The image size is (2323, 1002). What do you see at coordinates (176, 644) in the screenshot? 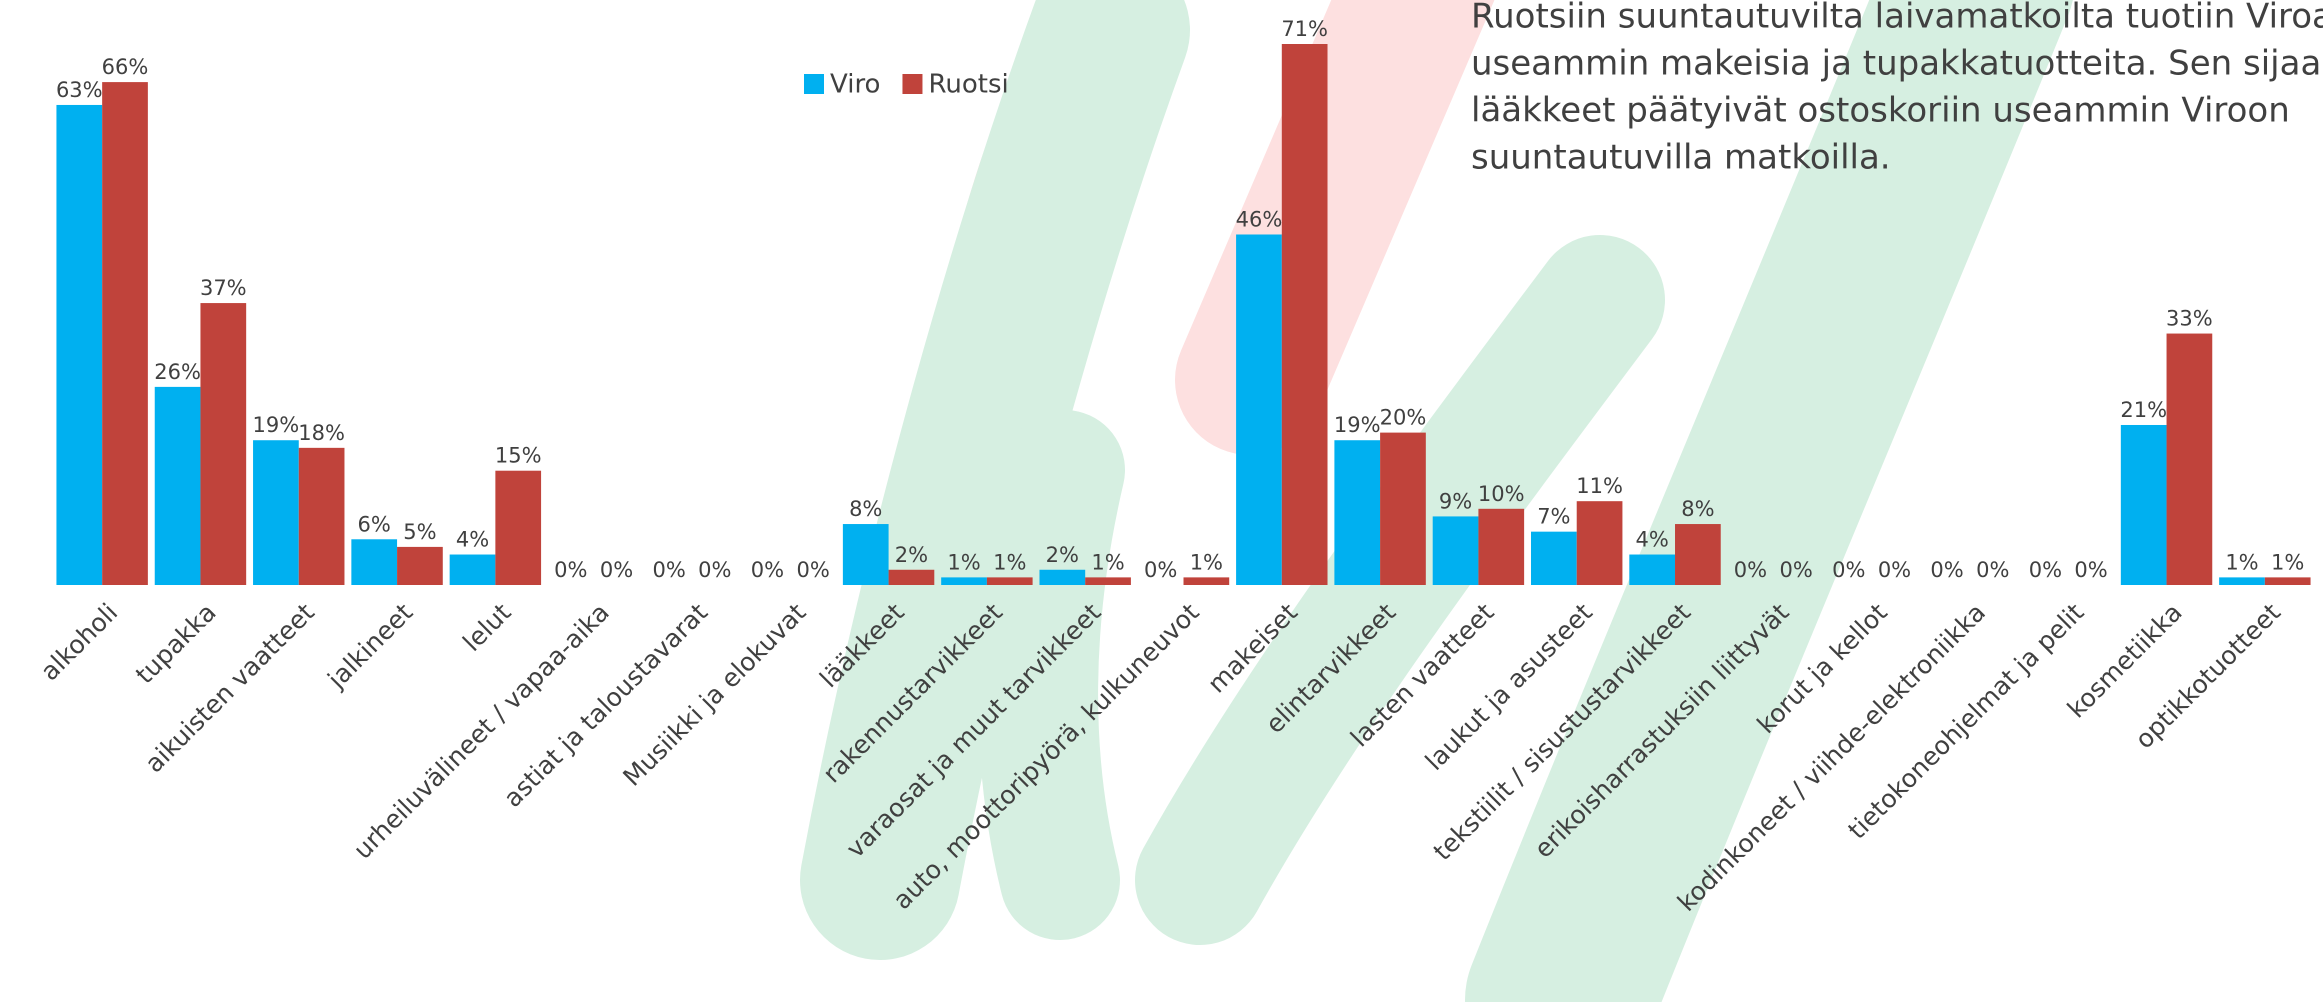
I see `x-tick-label: tupakka` at bounding box center [176, 644].